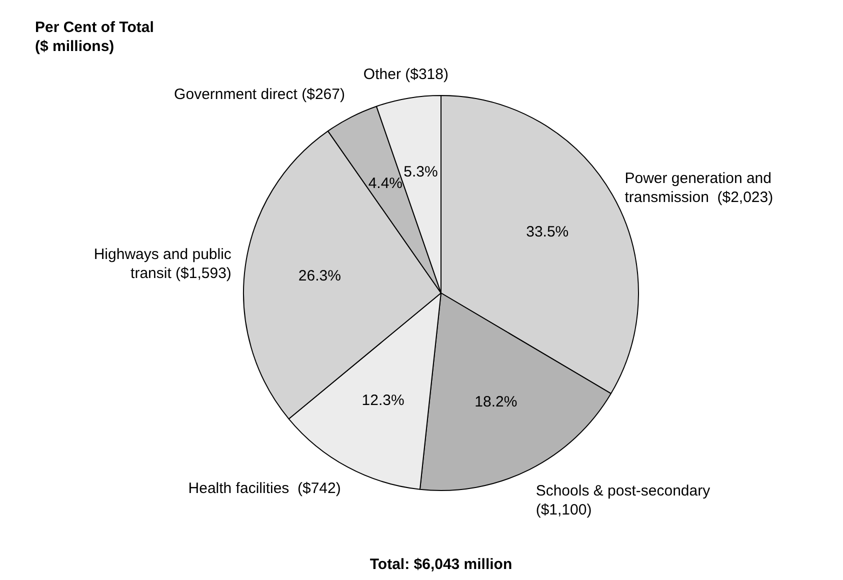  Describe the element at coordinates (699, 188) in the screenshot. I see `slice-label: Power generation and transmission ($2,023)` at that location.